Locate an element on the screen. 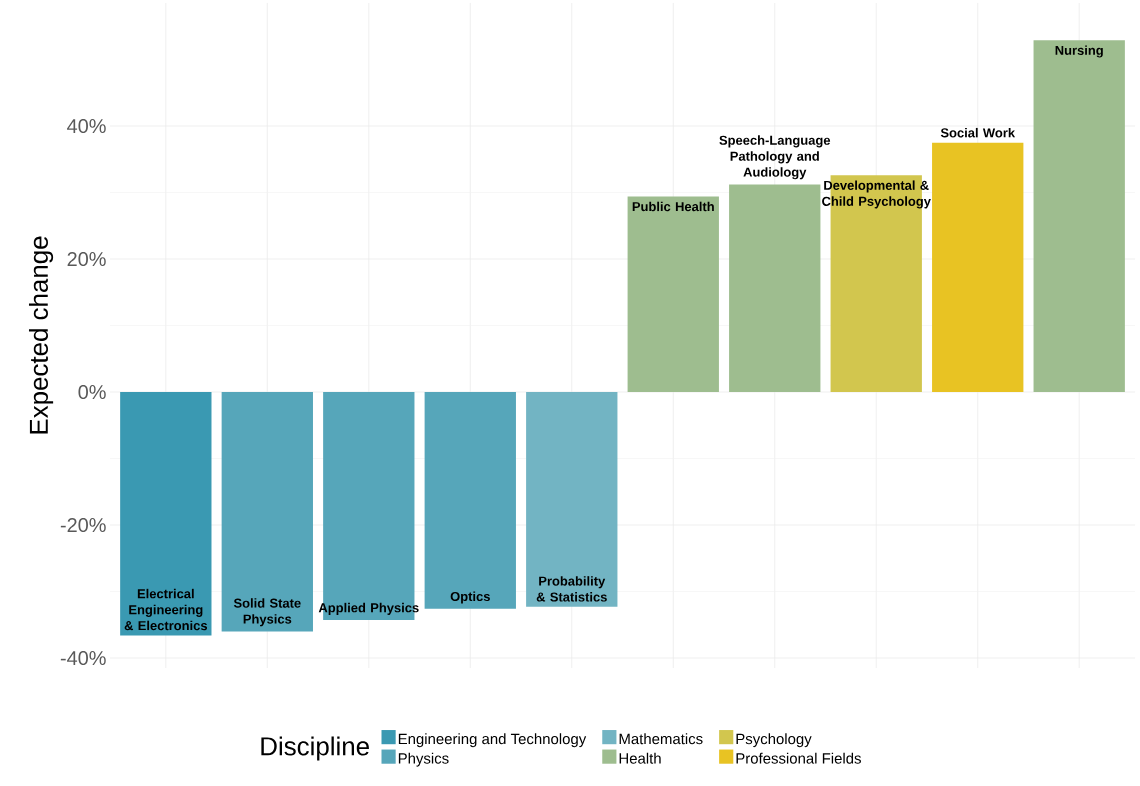  x-tick-label: Solid State Physics is located at coordinates (267, 612).